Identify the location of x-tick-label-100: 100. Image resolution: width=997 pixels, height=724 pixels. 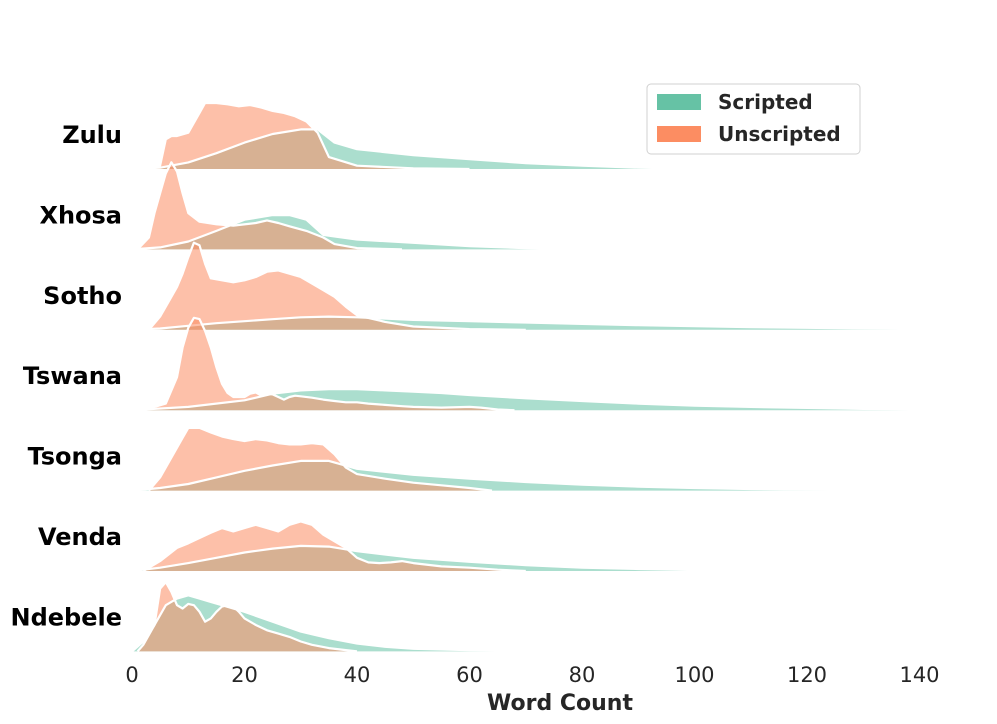
(694, 675).